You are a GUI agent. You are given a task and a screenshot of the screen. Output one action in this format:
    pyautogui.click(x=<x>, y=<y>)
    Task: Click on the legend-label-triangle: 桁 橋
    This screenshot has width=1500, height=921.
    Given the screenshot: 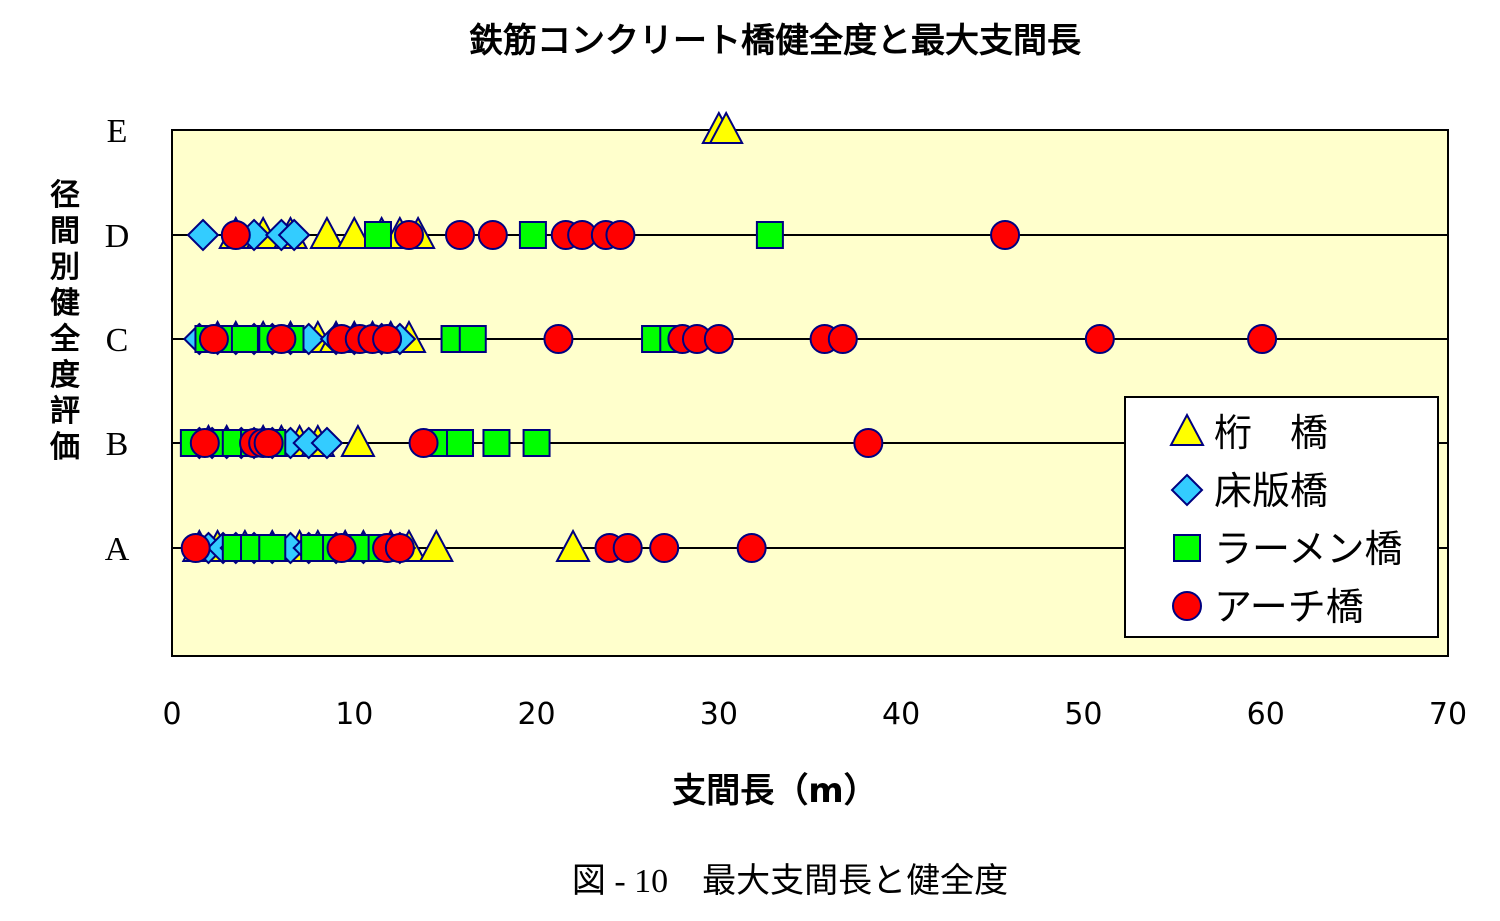 What is the action you would take?
    pyautogui.click(x=1271, y=433)
    